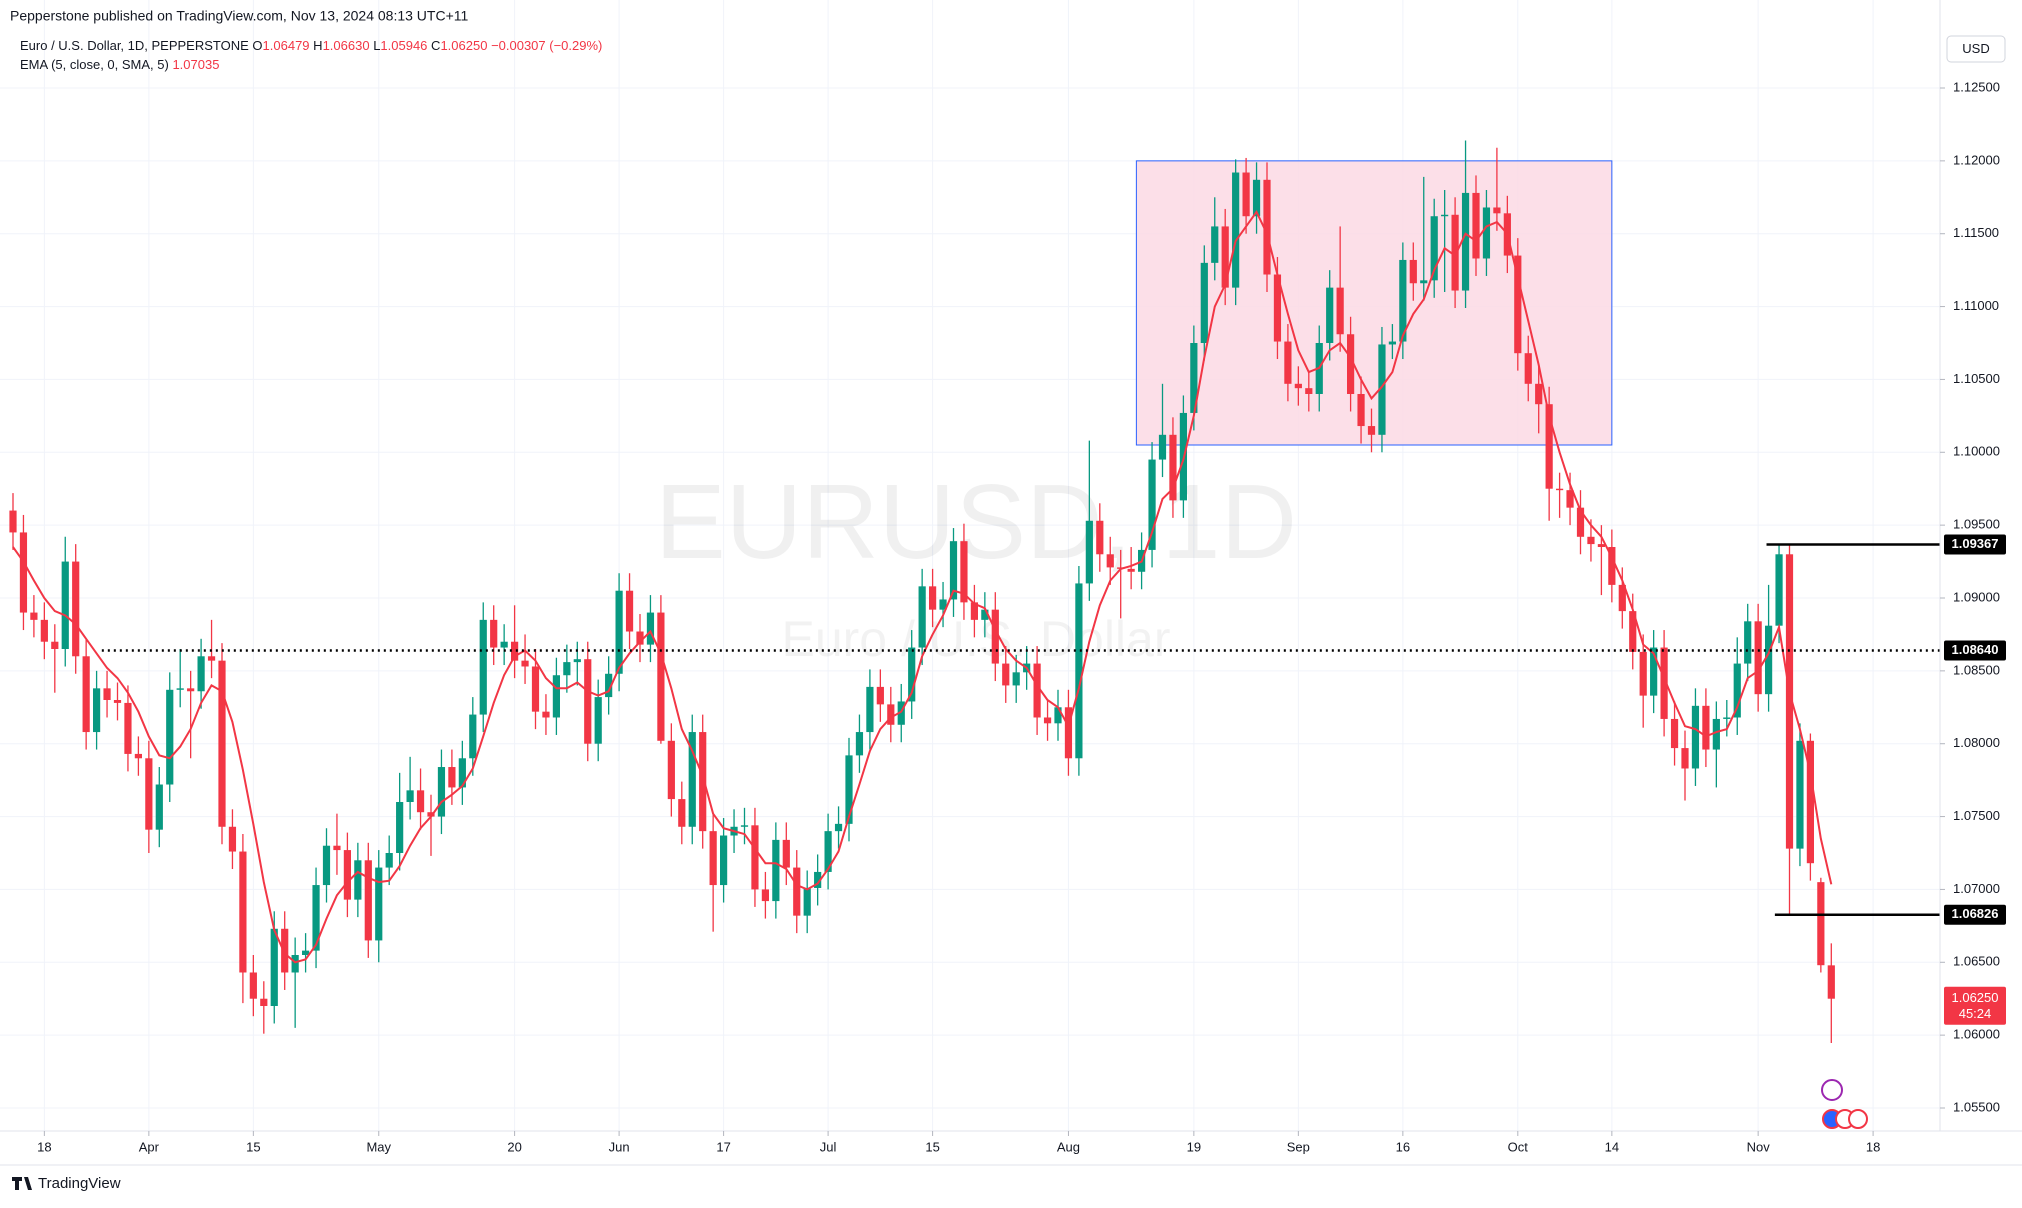 The height and width of the screenshot is (1208, 2022). What do you see at coordinates (932, 1146) in the screenshot?
I see `x-tick-label: 15` at bounding box center [932, 1146].